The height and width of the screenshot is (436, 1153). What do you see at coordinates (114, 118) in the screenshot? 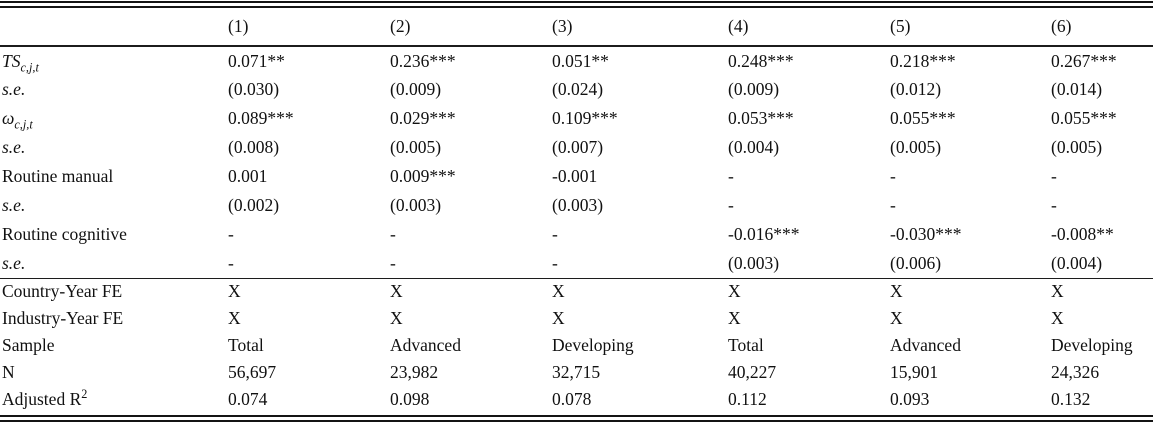
I see `row-label: ωc,j,t` at bounding box center [114, 118].